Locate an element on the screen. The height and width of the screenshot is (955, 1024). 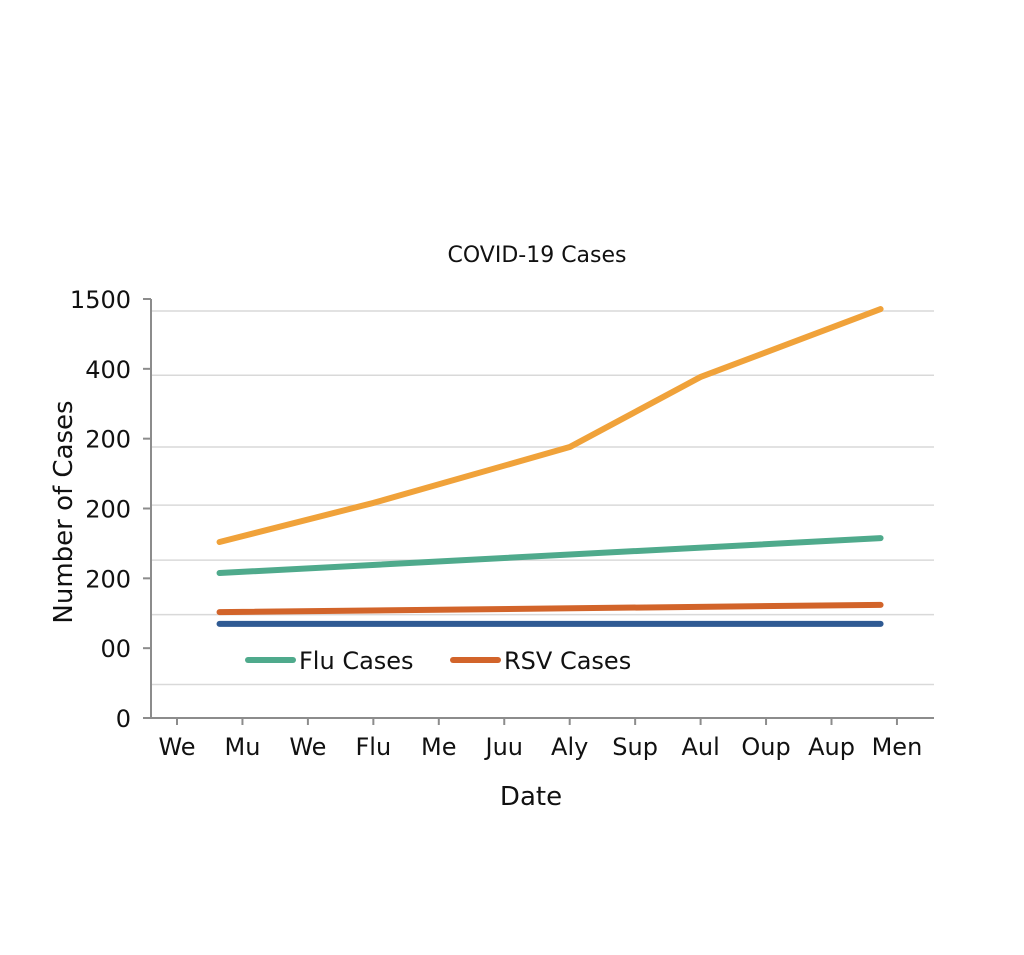
x-tick-label: Me is located at coordinates (438, 747).